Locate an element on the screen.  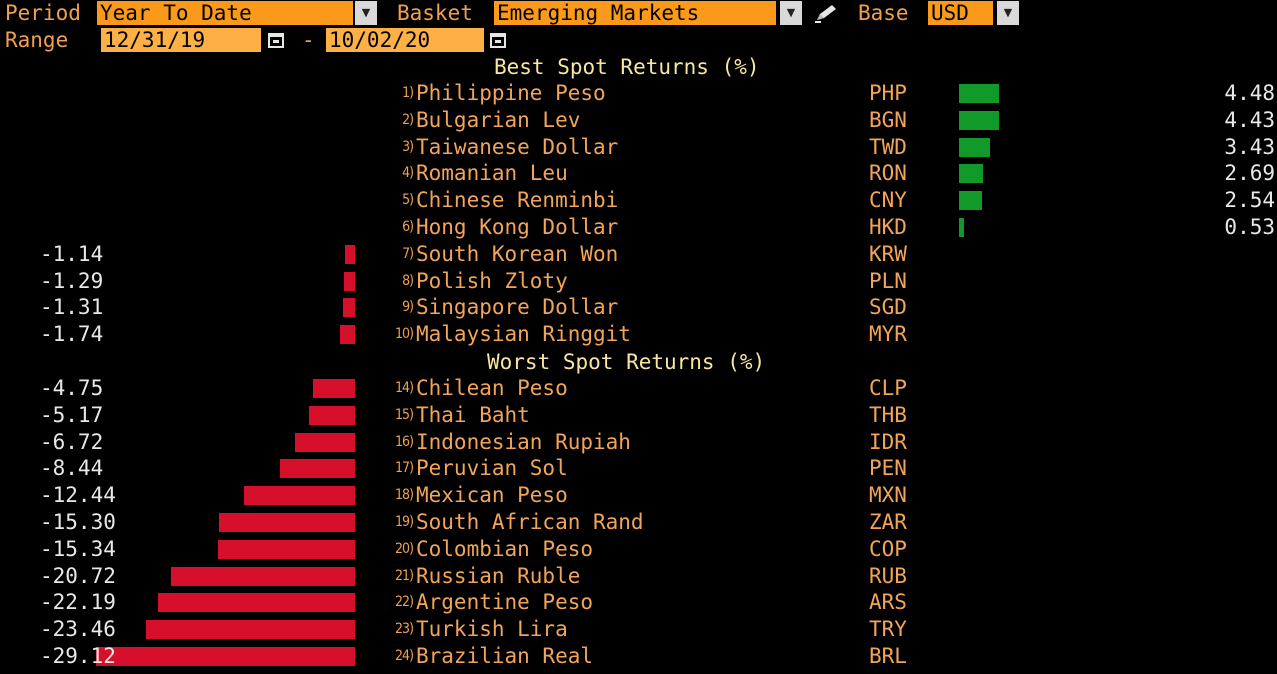
list-item: 10) Malaysian Ringgit MYR -1.74 is located at coordinates (638, 334).